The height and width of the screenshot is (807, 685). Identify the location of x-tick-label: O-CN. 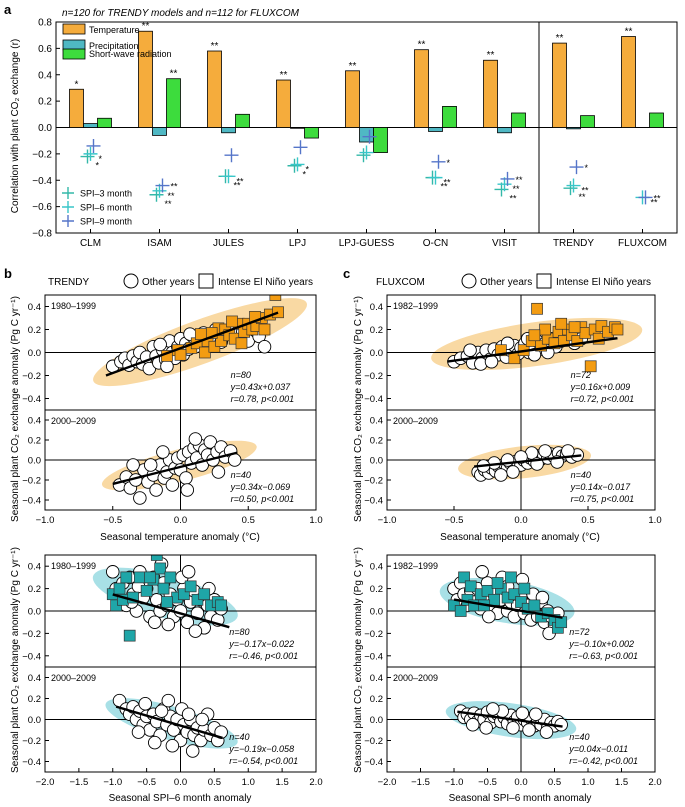
(436, 243).